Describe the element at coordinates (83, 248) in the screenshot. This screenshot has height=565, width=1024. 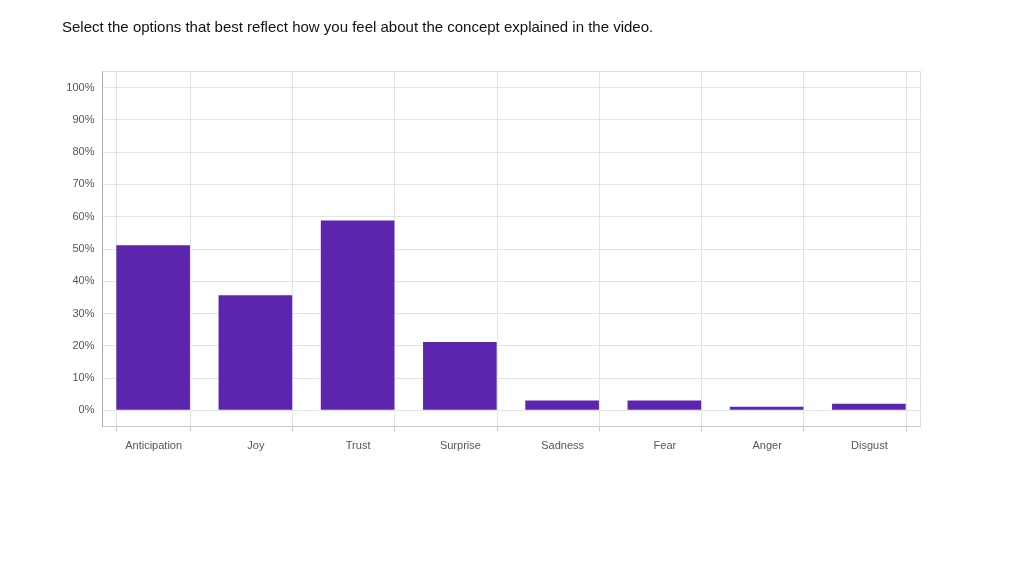
I see `y-tick-label: 50%` at that location.